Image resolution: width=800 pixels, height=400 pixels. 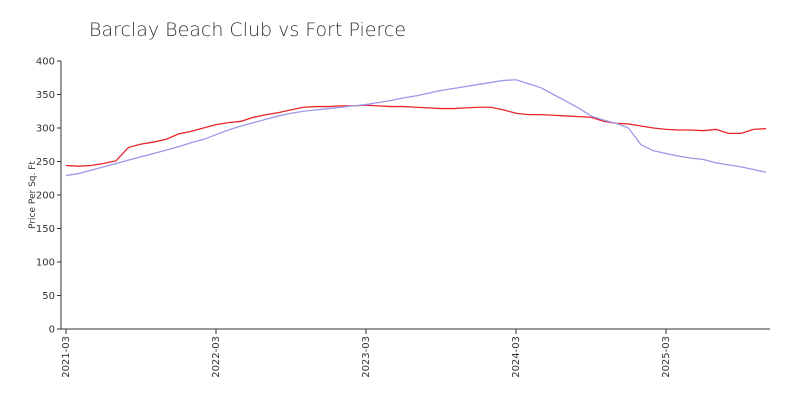 I want to click on y-tick-label: 250, so click(x=45, y=162).